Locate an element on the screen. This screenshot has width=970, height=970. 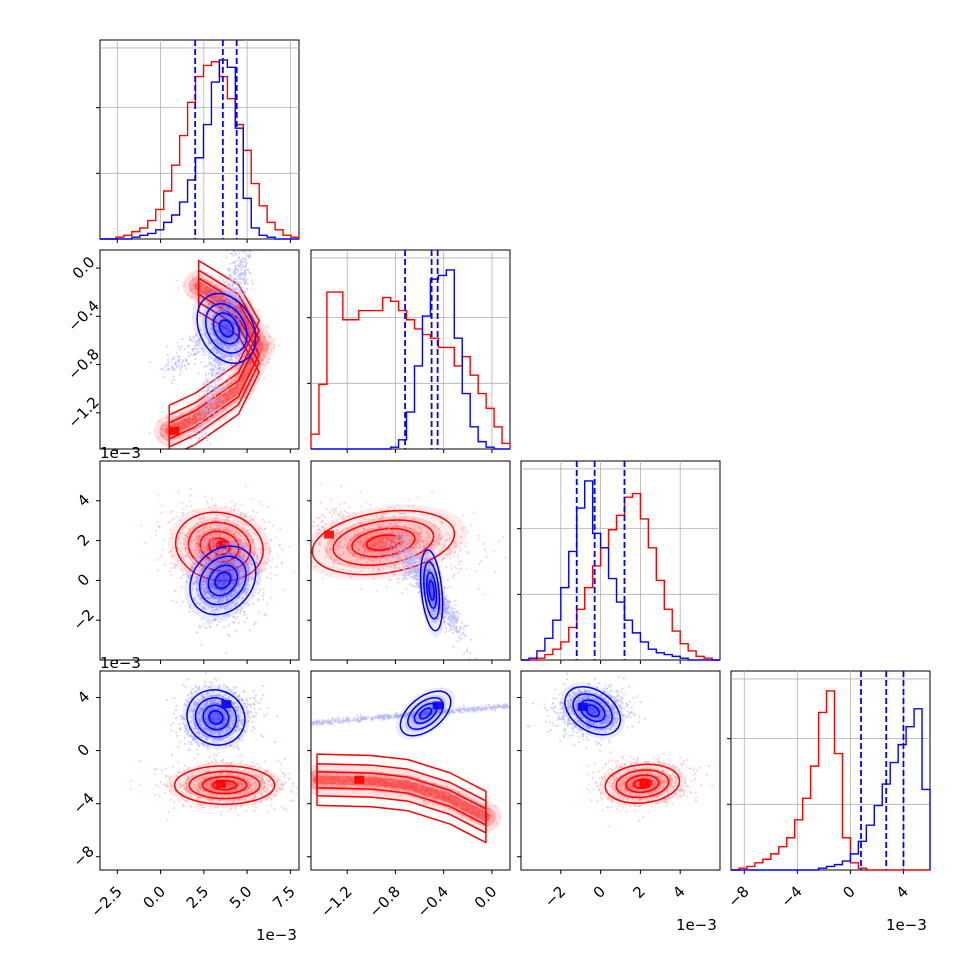
x-tick-label: 5.0 is located at coordinates (241, 897).